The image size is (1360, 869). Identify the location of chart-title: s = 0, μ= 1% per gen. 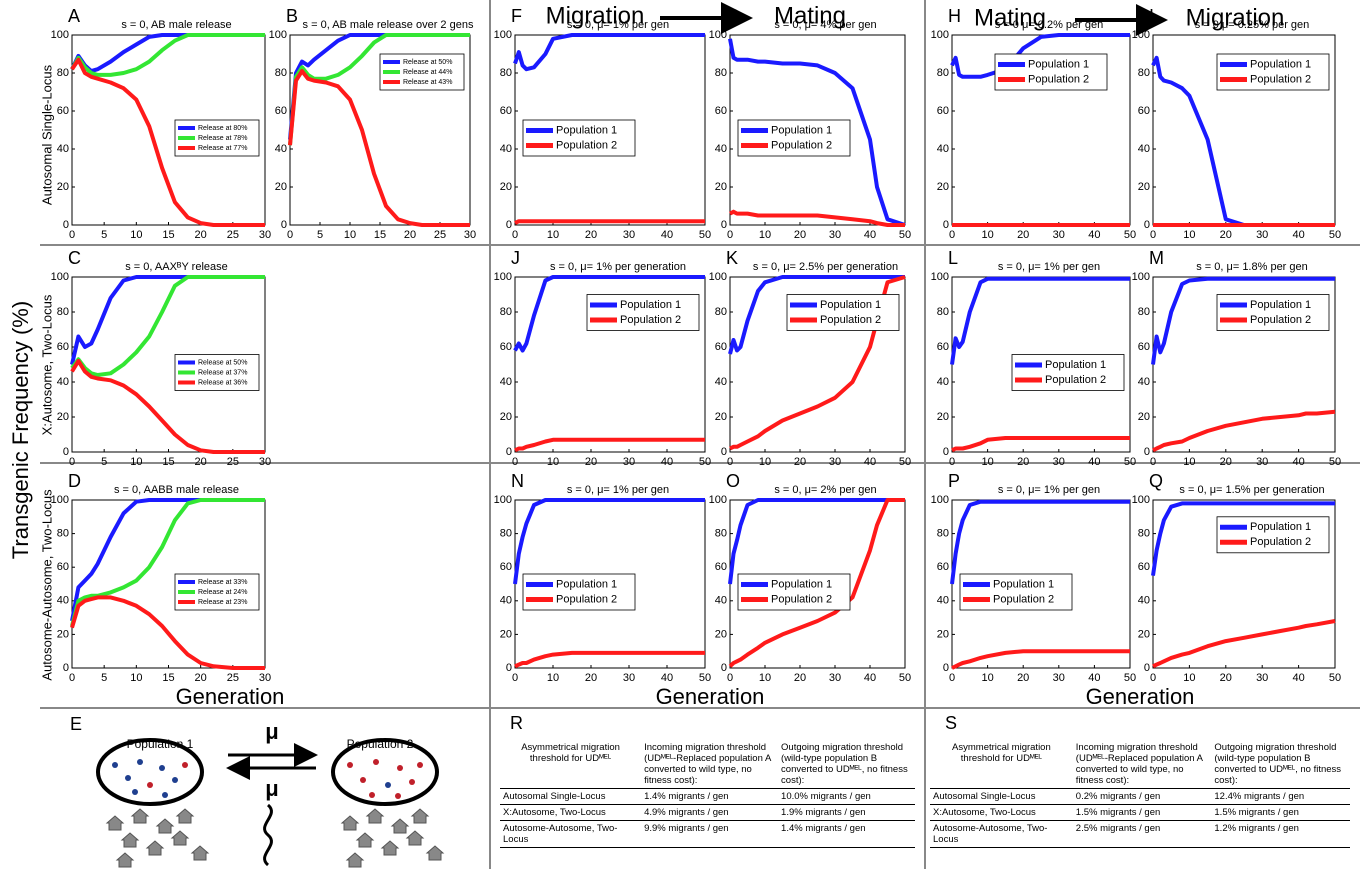
(618, 25).